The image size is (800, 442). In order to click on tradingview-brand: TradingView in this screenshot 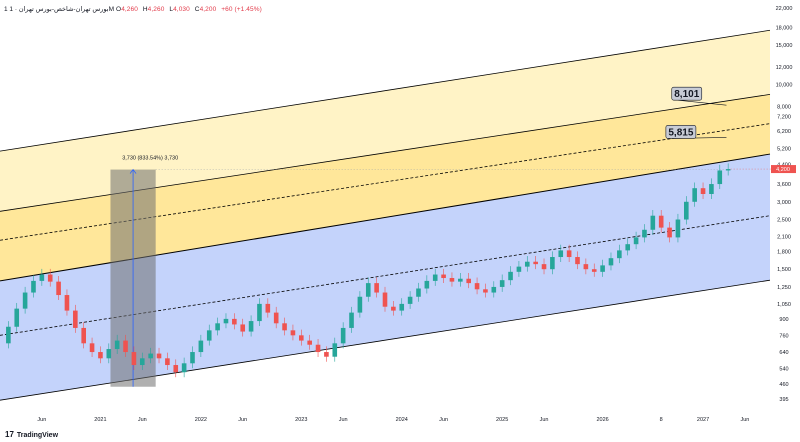, I will do `click(37, 435)`.